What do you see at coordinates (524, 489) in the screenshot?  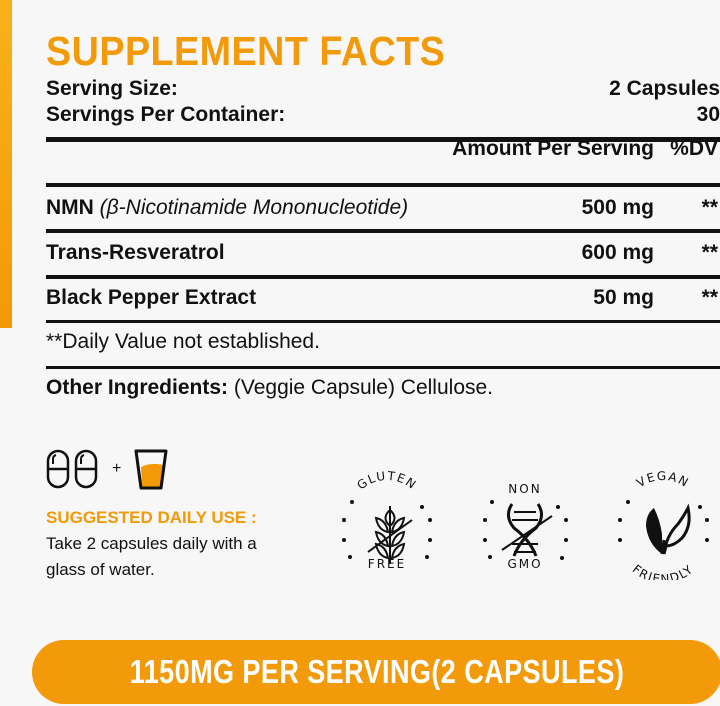 I see `badge-top-text: NON` at bounding box center [524, 489].